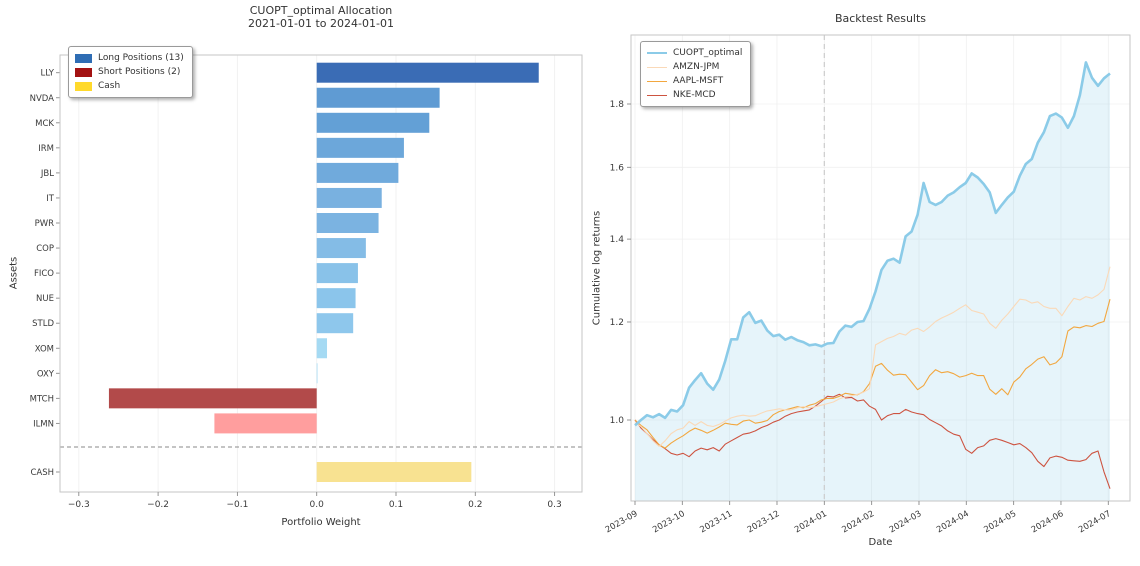 The height and width of the screenshot is (566, 1140). I want to click on ytick-label-PWR: PWR, so click(45, 224).